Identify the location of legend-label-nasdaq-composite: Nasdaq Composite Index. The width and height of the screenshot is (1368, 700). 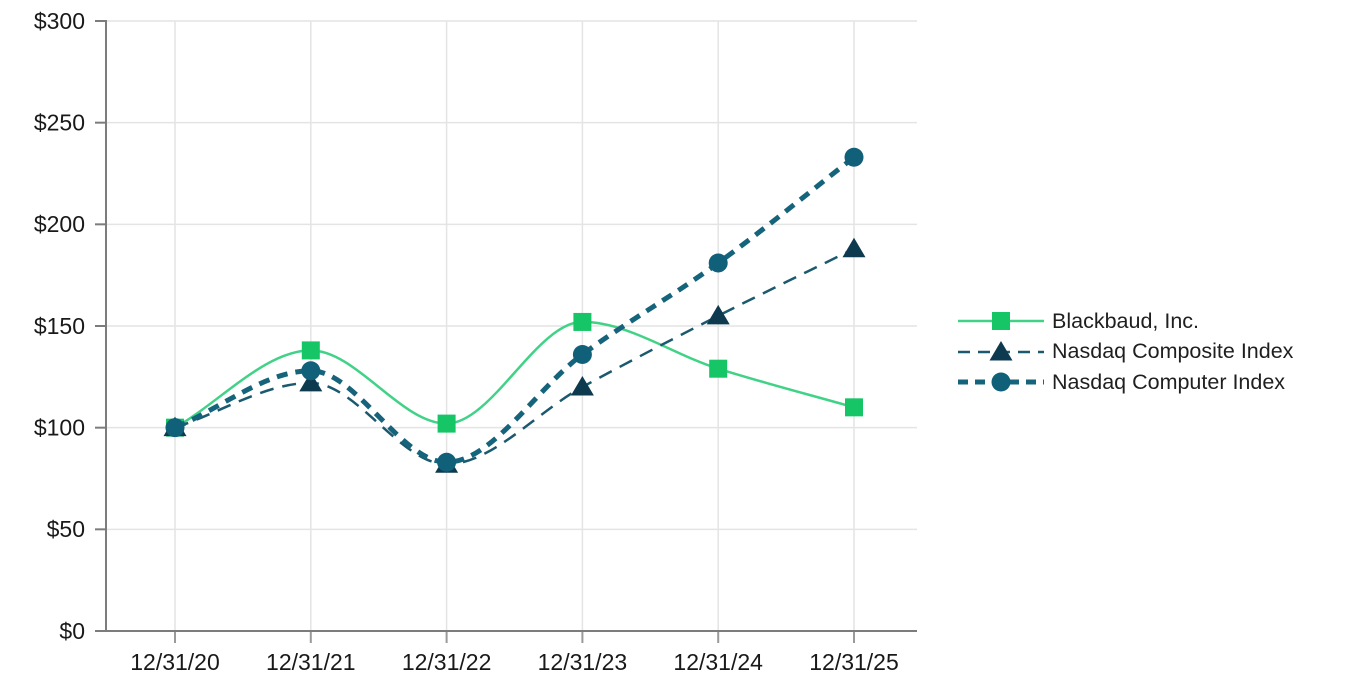
(1173, 351).